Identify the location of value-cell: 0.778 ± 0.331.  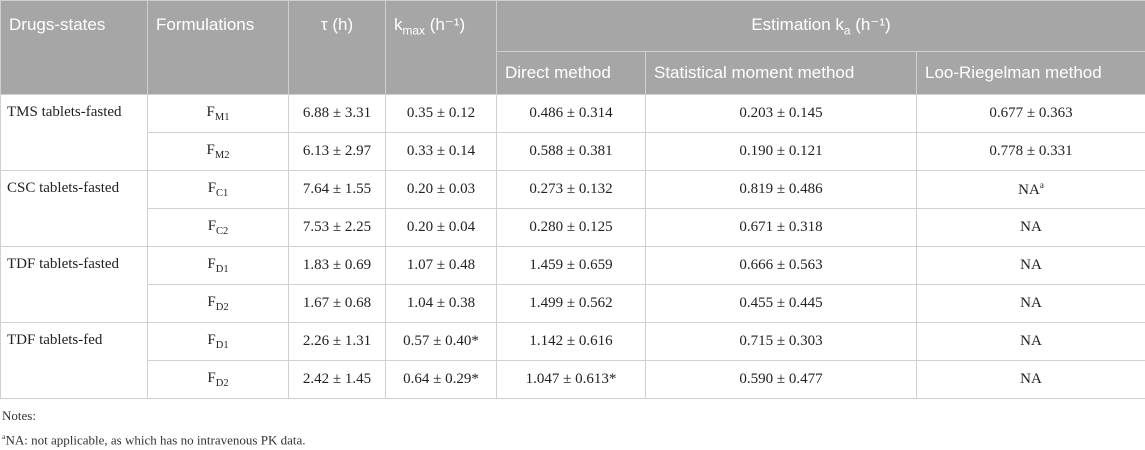
(1031, 152).